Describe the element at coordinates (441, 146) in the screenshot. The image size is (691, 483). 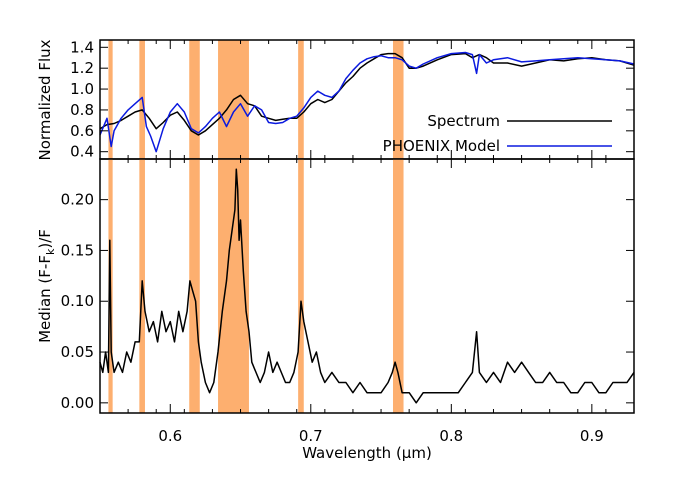
I see `legend-label-phoenix-model: PHOENIX Model` at that location.